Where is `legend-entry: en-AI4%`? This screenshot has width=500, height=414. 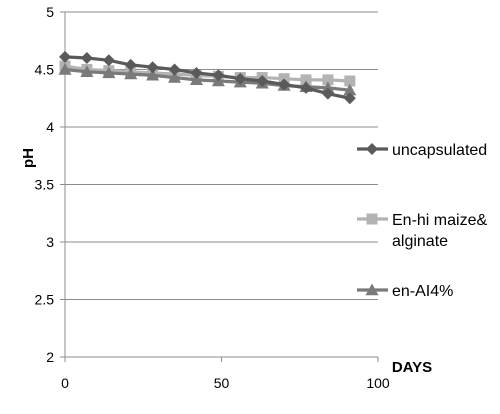 legend-entry: en-AI4% is located at coordinates (405, 291).